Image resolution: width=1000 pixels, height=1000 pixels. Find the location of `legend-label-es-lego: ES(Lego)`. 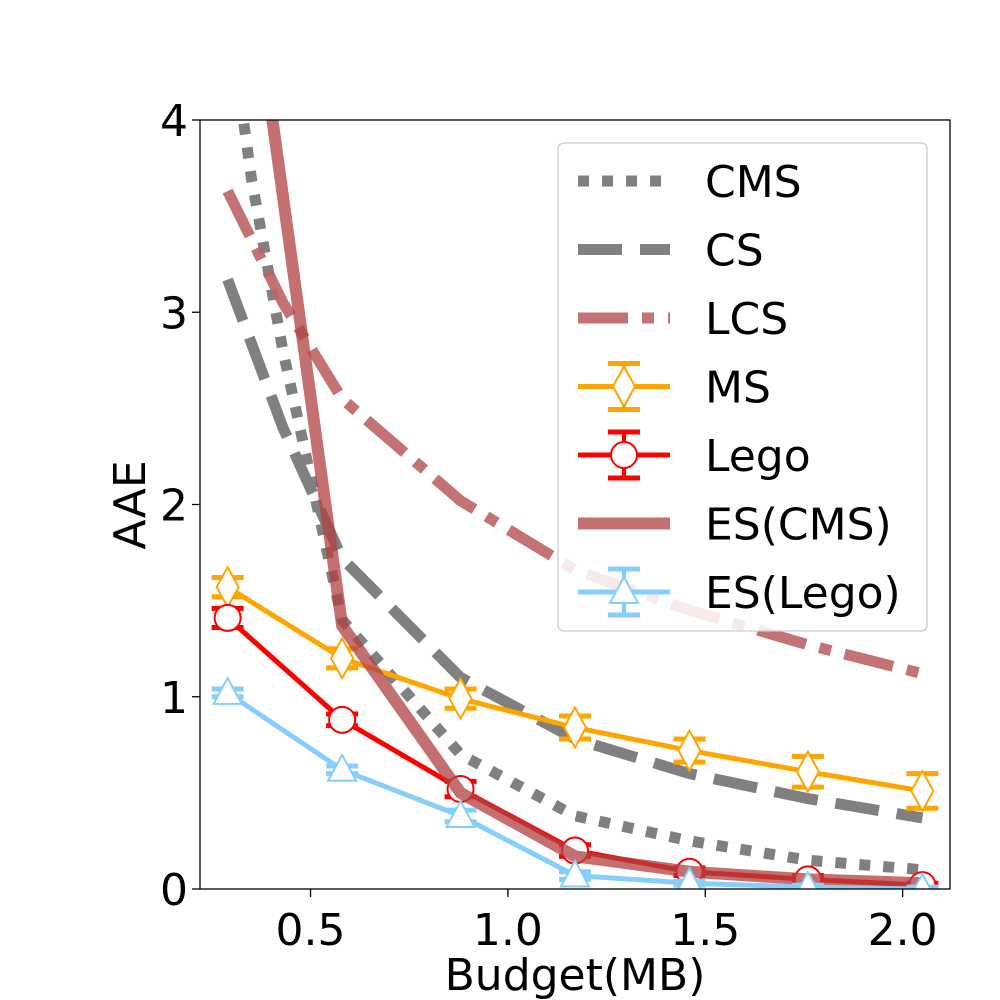

legend-label-es-lego: ES(Lego) is located at coordinates (803, 593).